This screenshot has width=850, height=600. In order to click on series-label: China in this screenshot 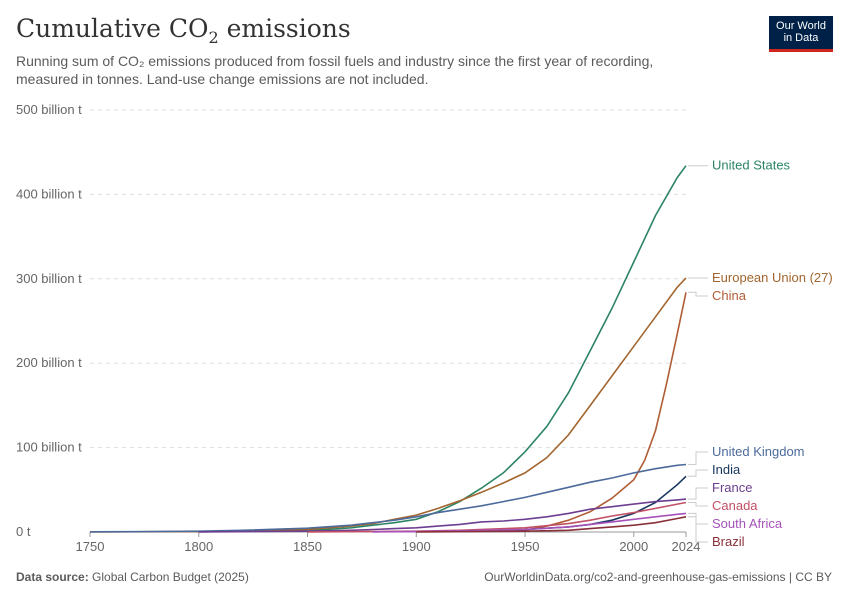, I will do `click(729, 295)`.